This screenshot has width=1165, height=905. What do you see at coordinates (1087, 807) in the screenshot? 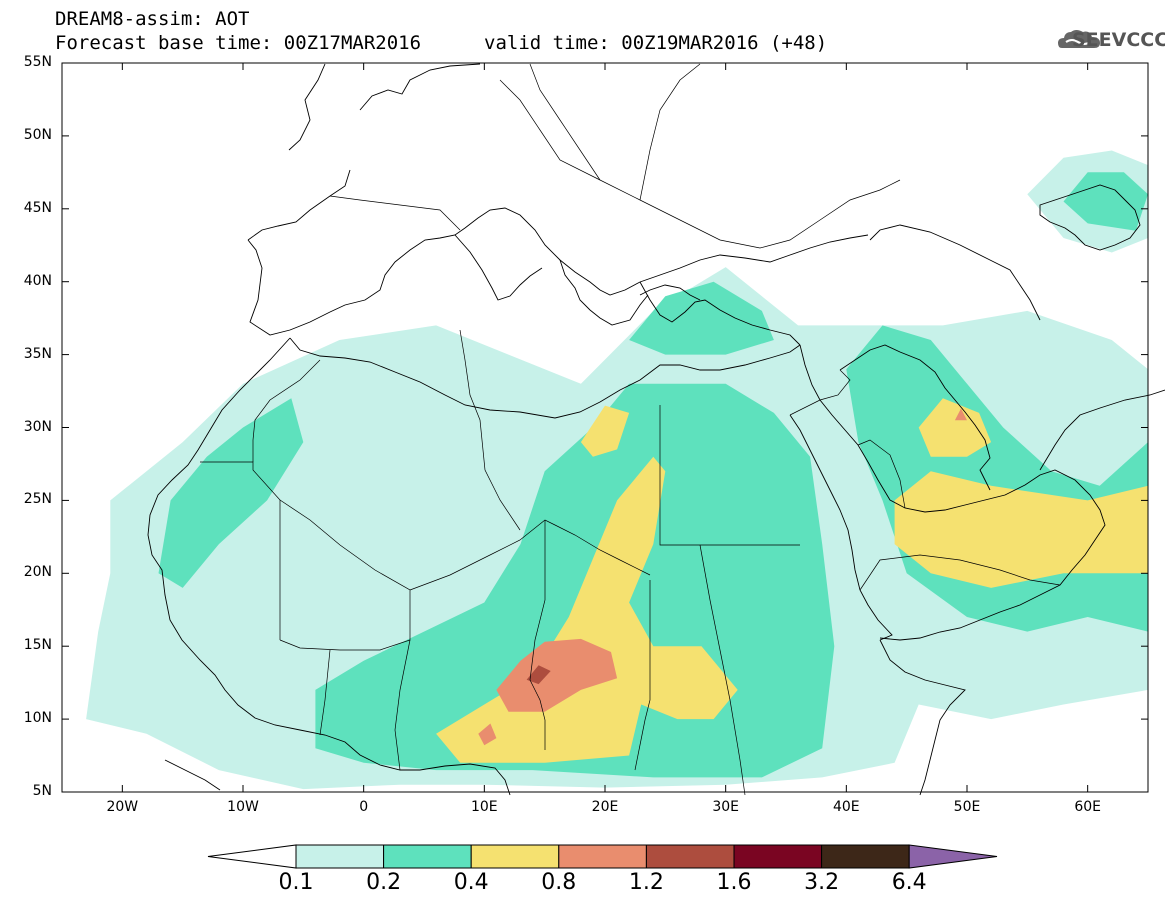
I see `lon-tick-label: 60E` at bounding box center [1087, 807].